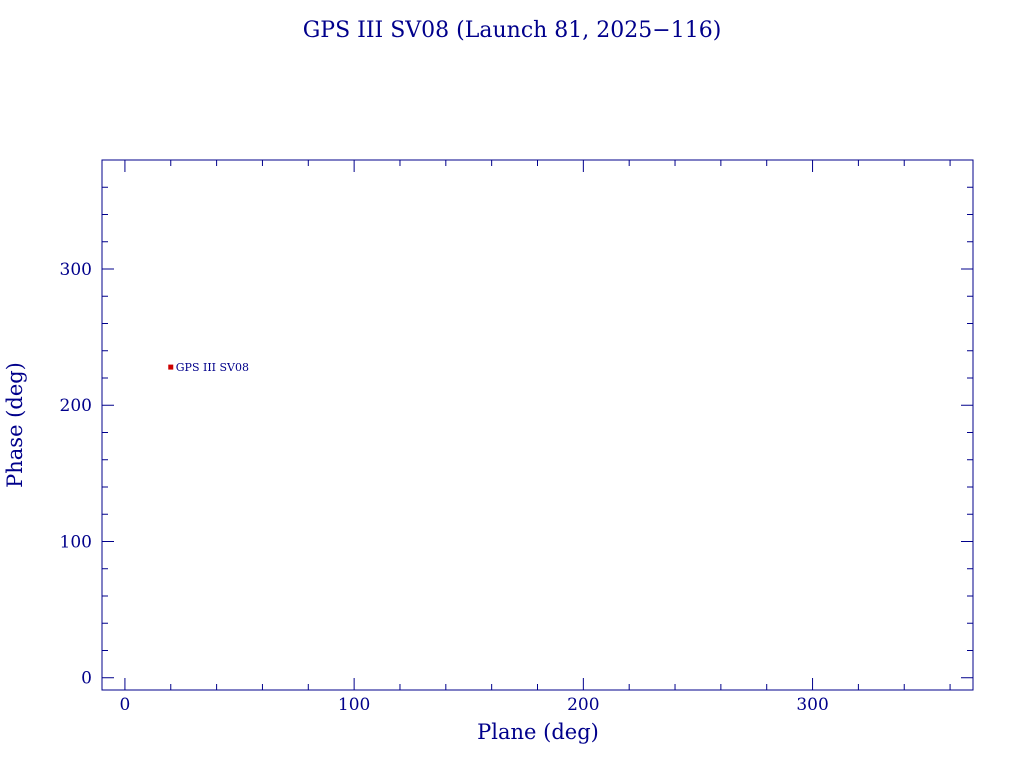 Image resolution: width=1024 pixels, height=768 pixels. I want to click on x-axis-label: Plane (deg), so click(538, 732).